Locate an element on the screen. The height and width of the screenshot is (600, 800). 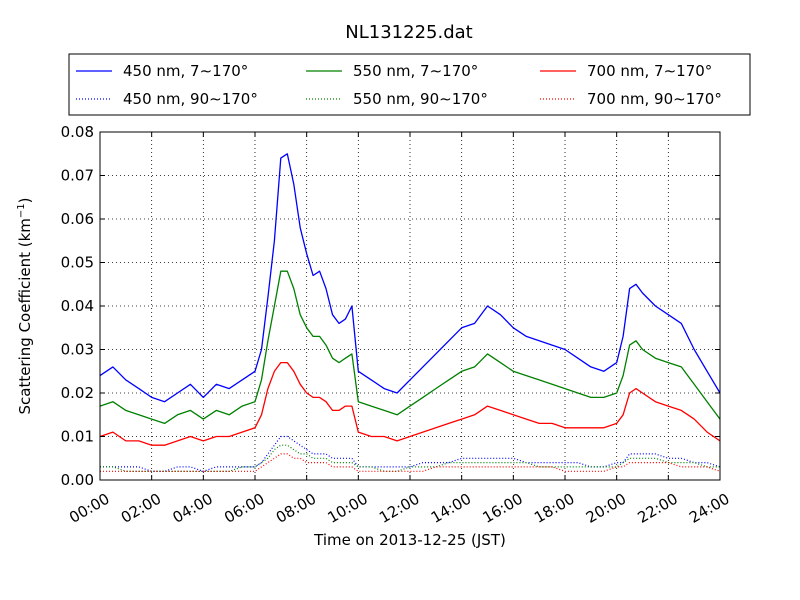
x-tick-label: 08:00 is located at coordinates (296, 508).